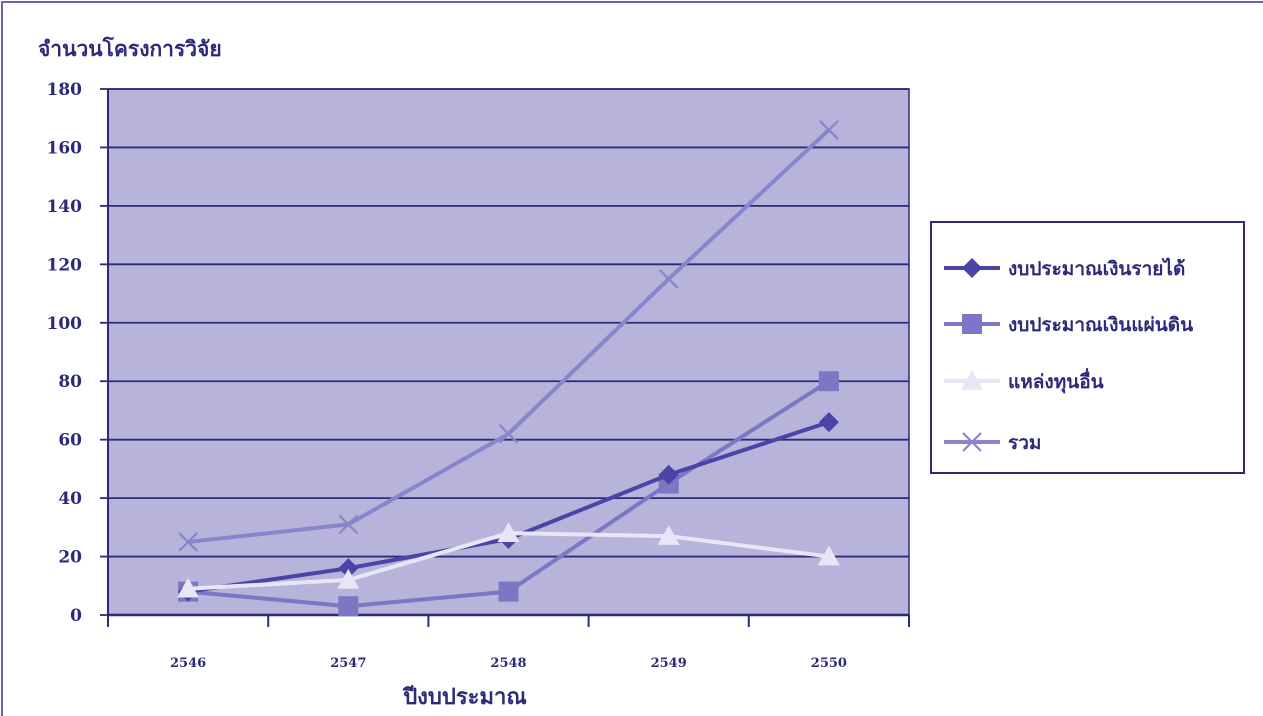 The height and width of the screenshot is (716, 1263). What do you see at coordinates (65, 90) in the screenshot?
I see `y-tick-label: 180` at bounding box center [65, 90].